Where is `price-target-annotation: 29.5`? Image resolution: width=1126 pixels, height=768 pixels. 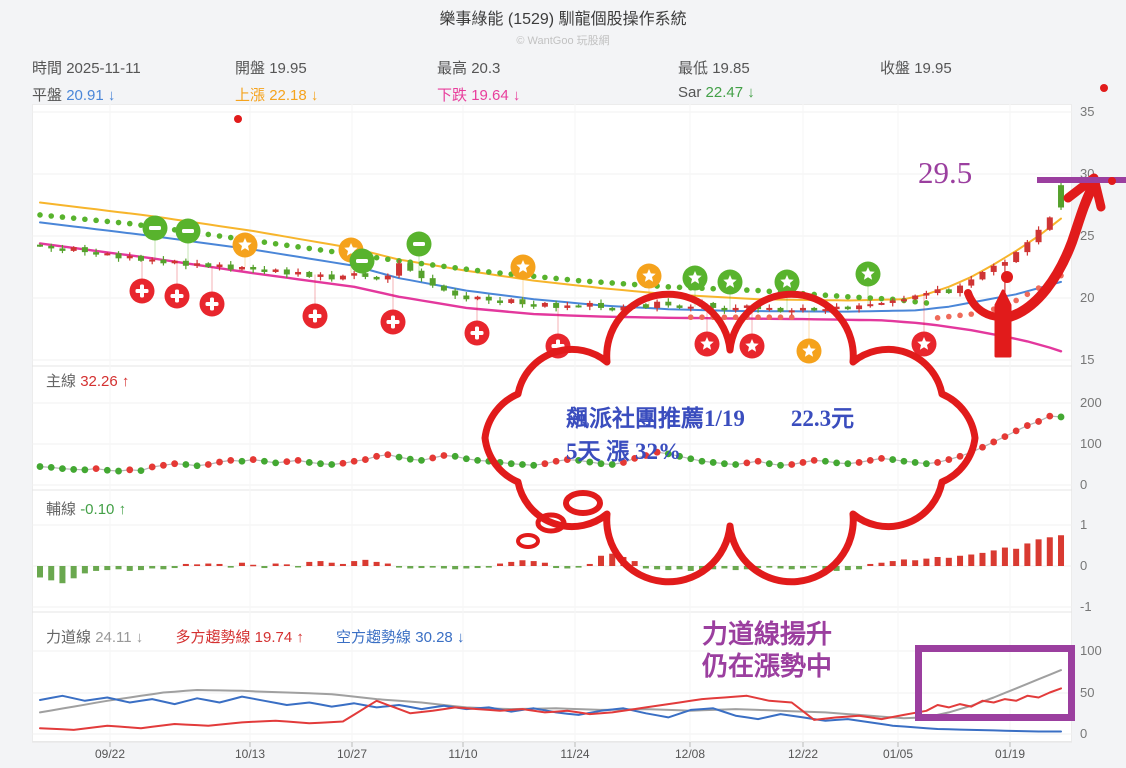 price-target-annotation: 29.5 is located at coordinates (945, 172).